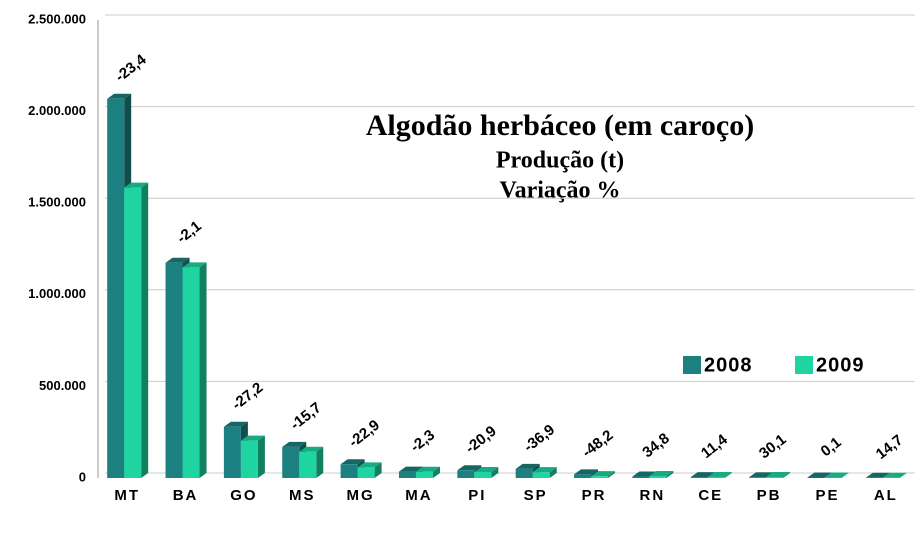  Describe the element at coordinates (131, 68) in the screenshot. I see `variation-label: -23,4` at that location.